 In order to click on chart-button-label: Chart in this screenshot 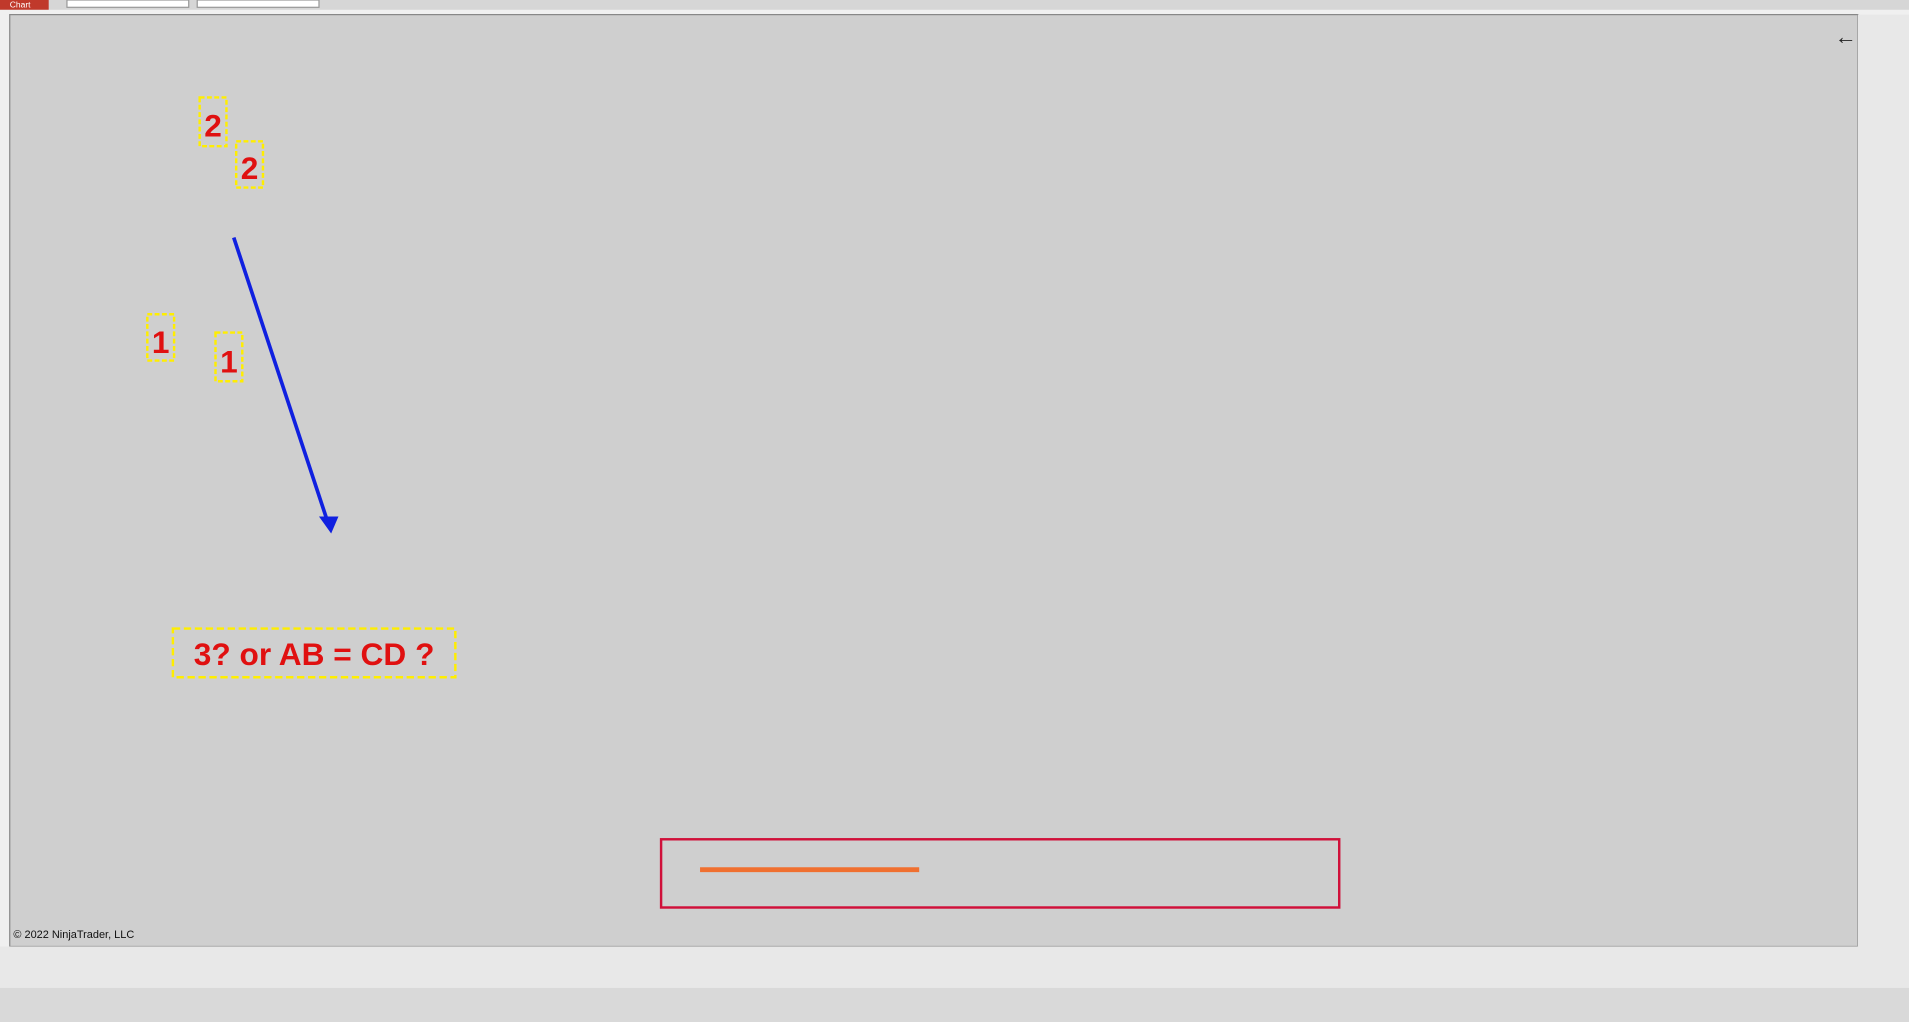, I will do `click(20, 4)`.